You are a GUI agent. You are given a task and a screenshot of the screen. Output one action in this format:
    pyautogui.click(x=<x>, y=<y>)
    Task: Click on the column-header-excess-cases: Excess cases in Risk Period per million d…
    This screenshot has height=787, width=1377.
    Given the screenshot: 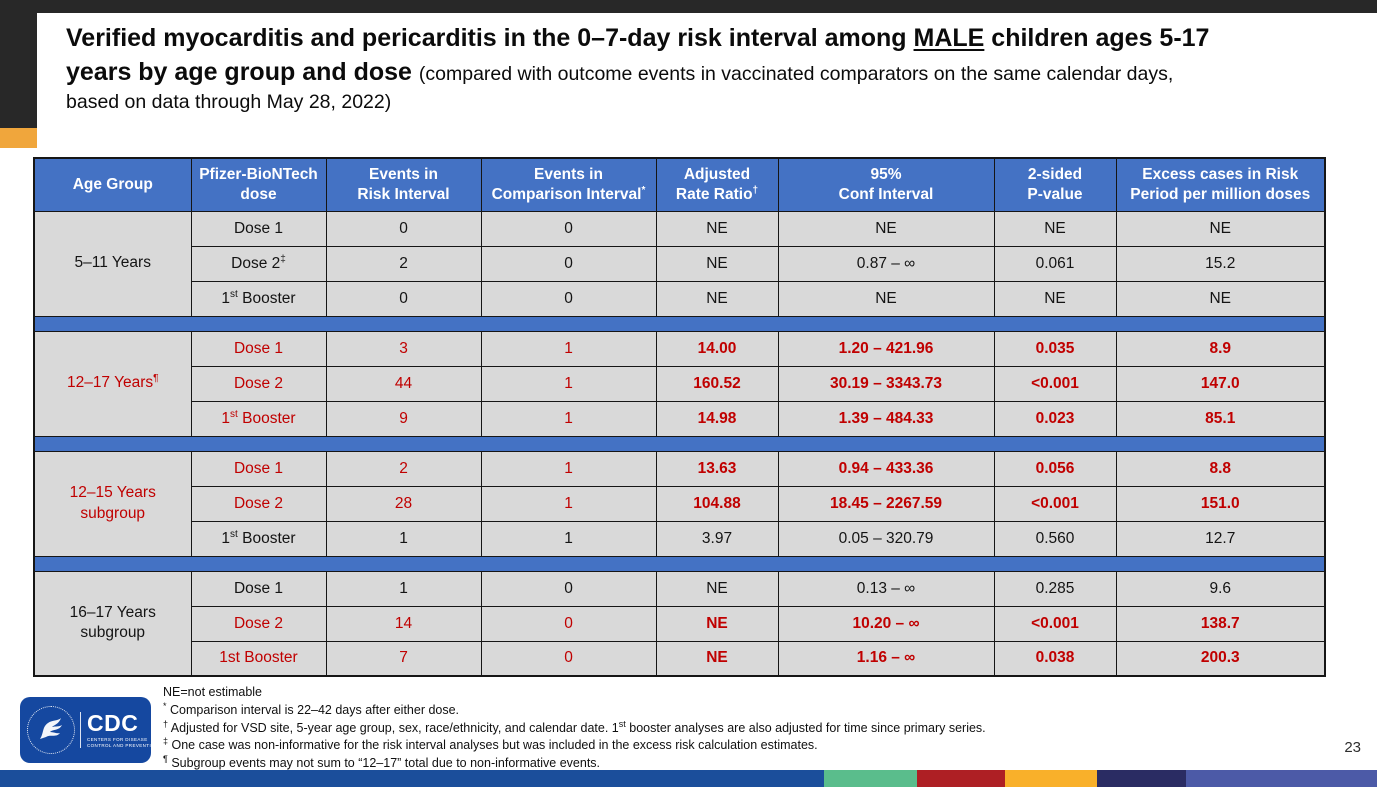 What is the action you would take?
    pyautogui.click(x=1220, y=184)
    